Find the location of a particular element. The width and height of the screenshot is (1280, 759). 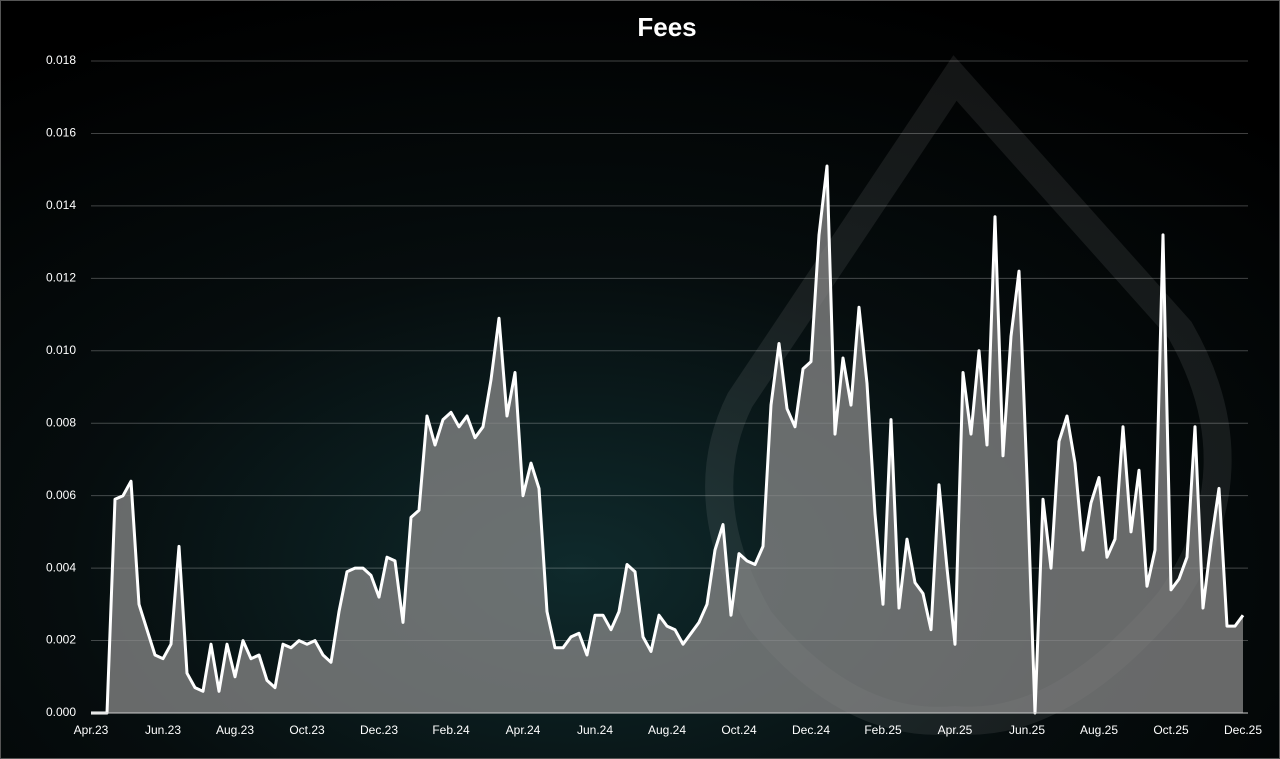

y-tick-label: 0.016 is located at coordinates (61, 133).